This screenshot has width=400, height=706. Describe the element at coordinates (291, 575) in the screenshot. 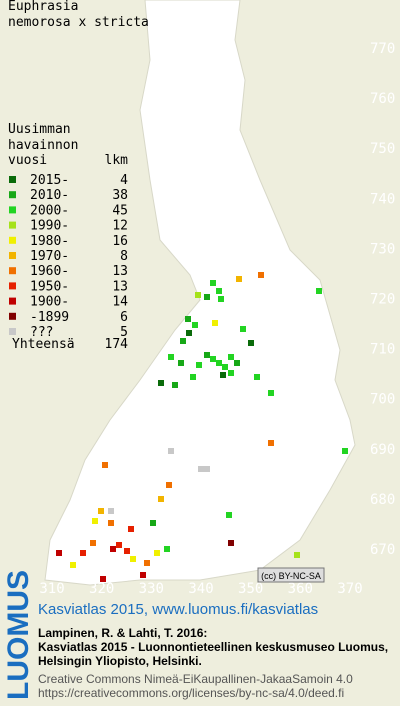

I see `license-badge: (cc) BY-NC-SA` at that location.